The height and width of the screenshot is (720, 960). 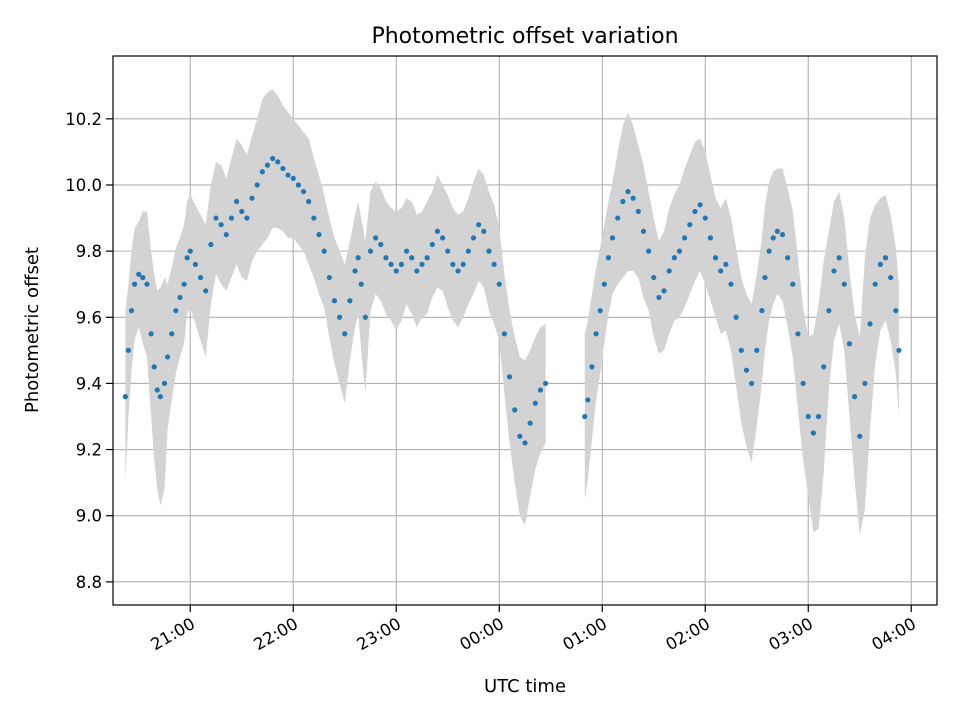 I want to click on y-tick-label: 8.8, so click(x=89, y=582).